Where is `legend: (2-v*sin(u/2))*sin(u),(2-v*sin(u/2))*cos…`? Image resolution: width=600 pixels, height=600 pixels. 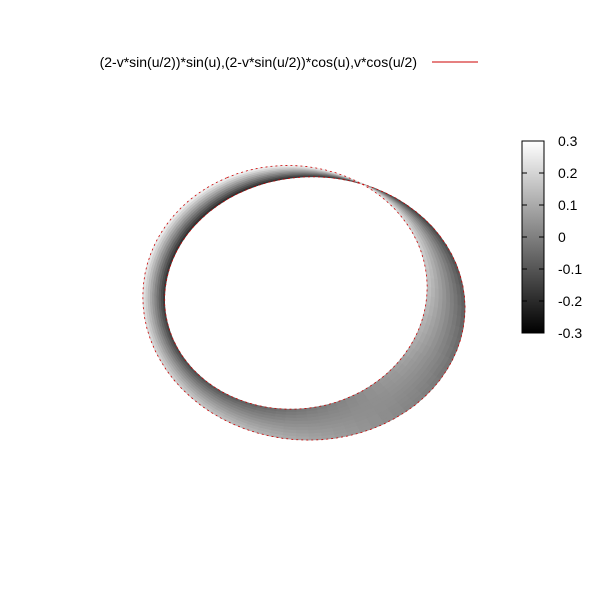
legend: (2-v*sin(u/2))*sin(u),(2-v*sin(u/2))*cos… is located at coordinates (289, 62).